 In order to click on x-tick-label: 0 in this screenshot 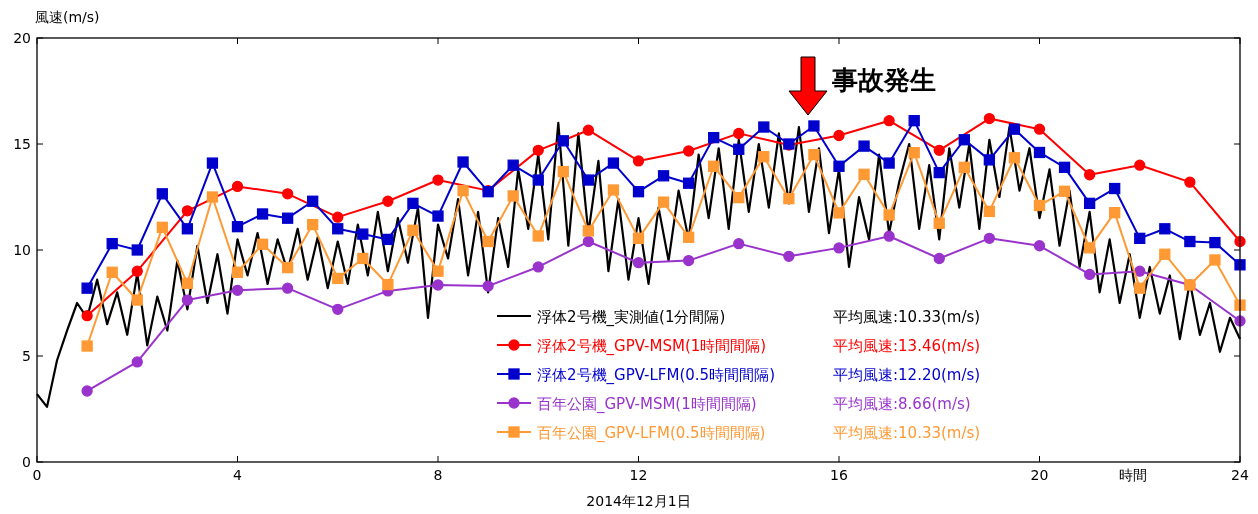, I will do `click(37, 475)`.